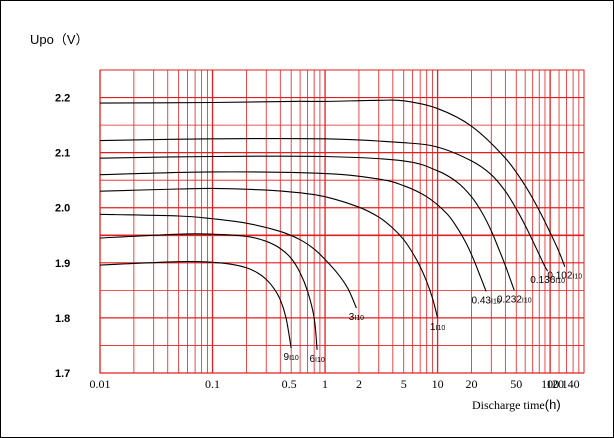  Describe the element at coordinates (571, 384) in the screenshot. I see `x-tick-label: 140` at that location.